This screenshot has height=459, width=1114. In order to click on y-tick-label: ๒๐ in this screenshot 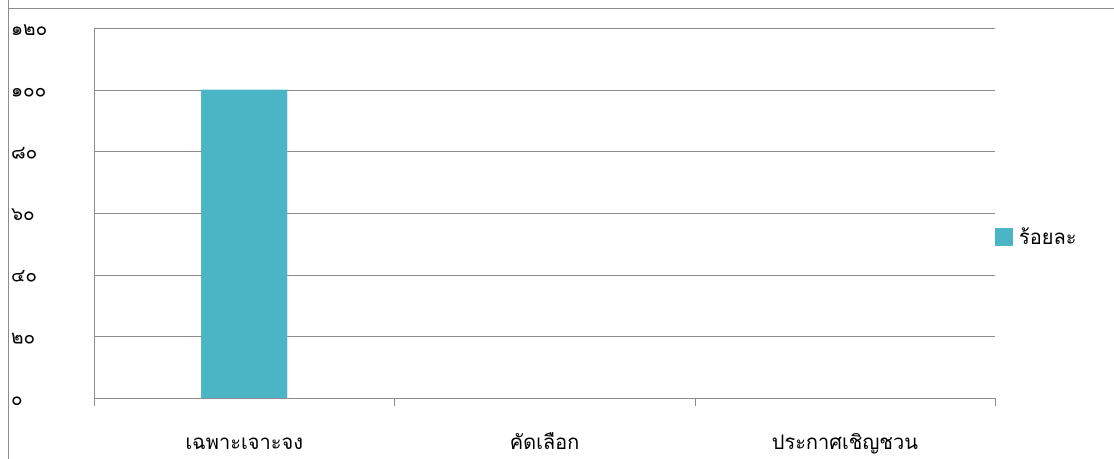, I will do `click(23, 337)`.